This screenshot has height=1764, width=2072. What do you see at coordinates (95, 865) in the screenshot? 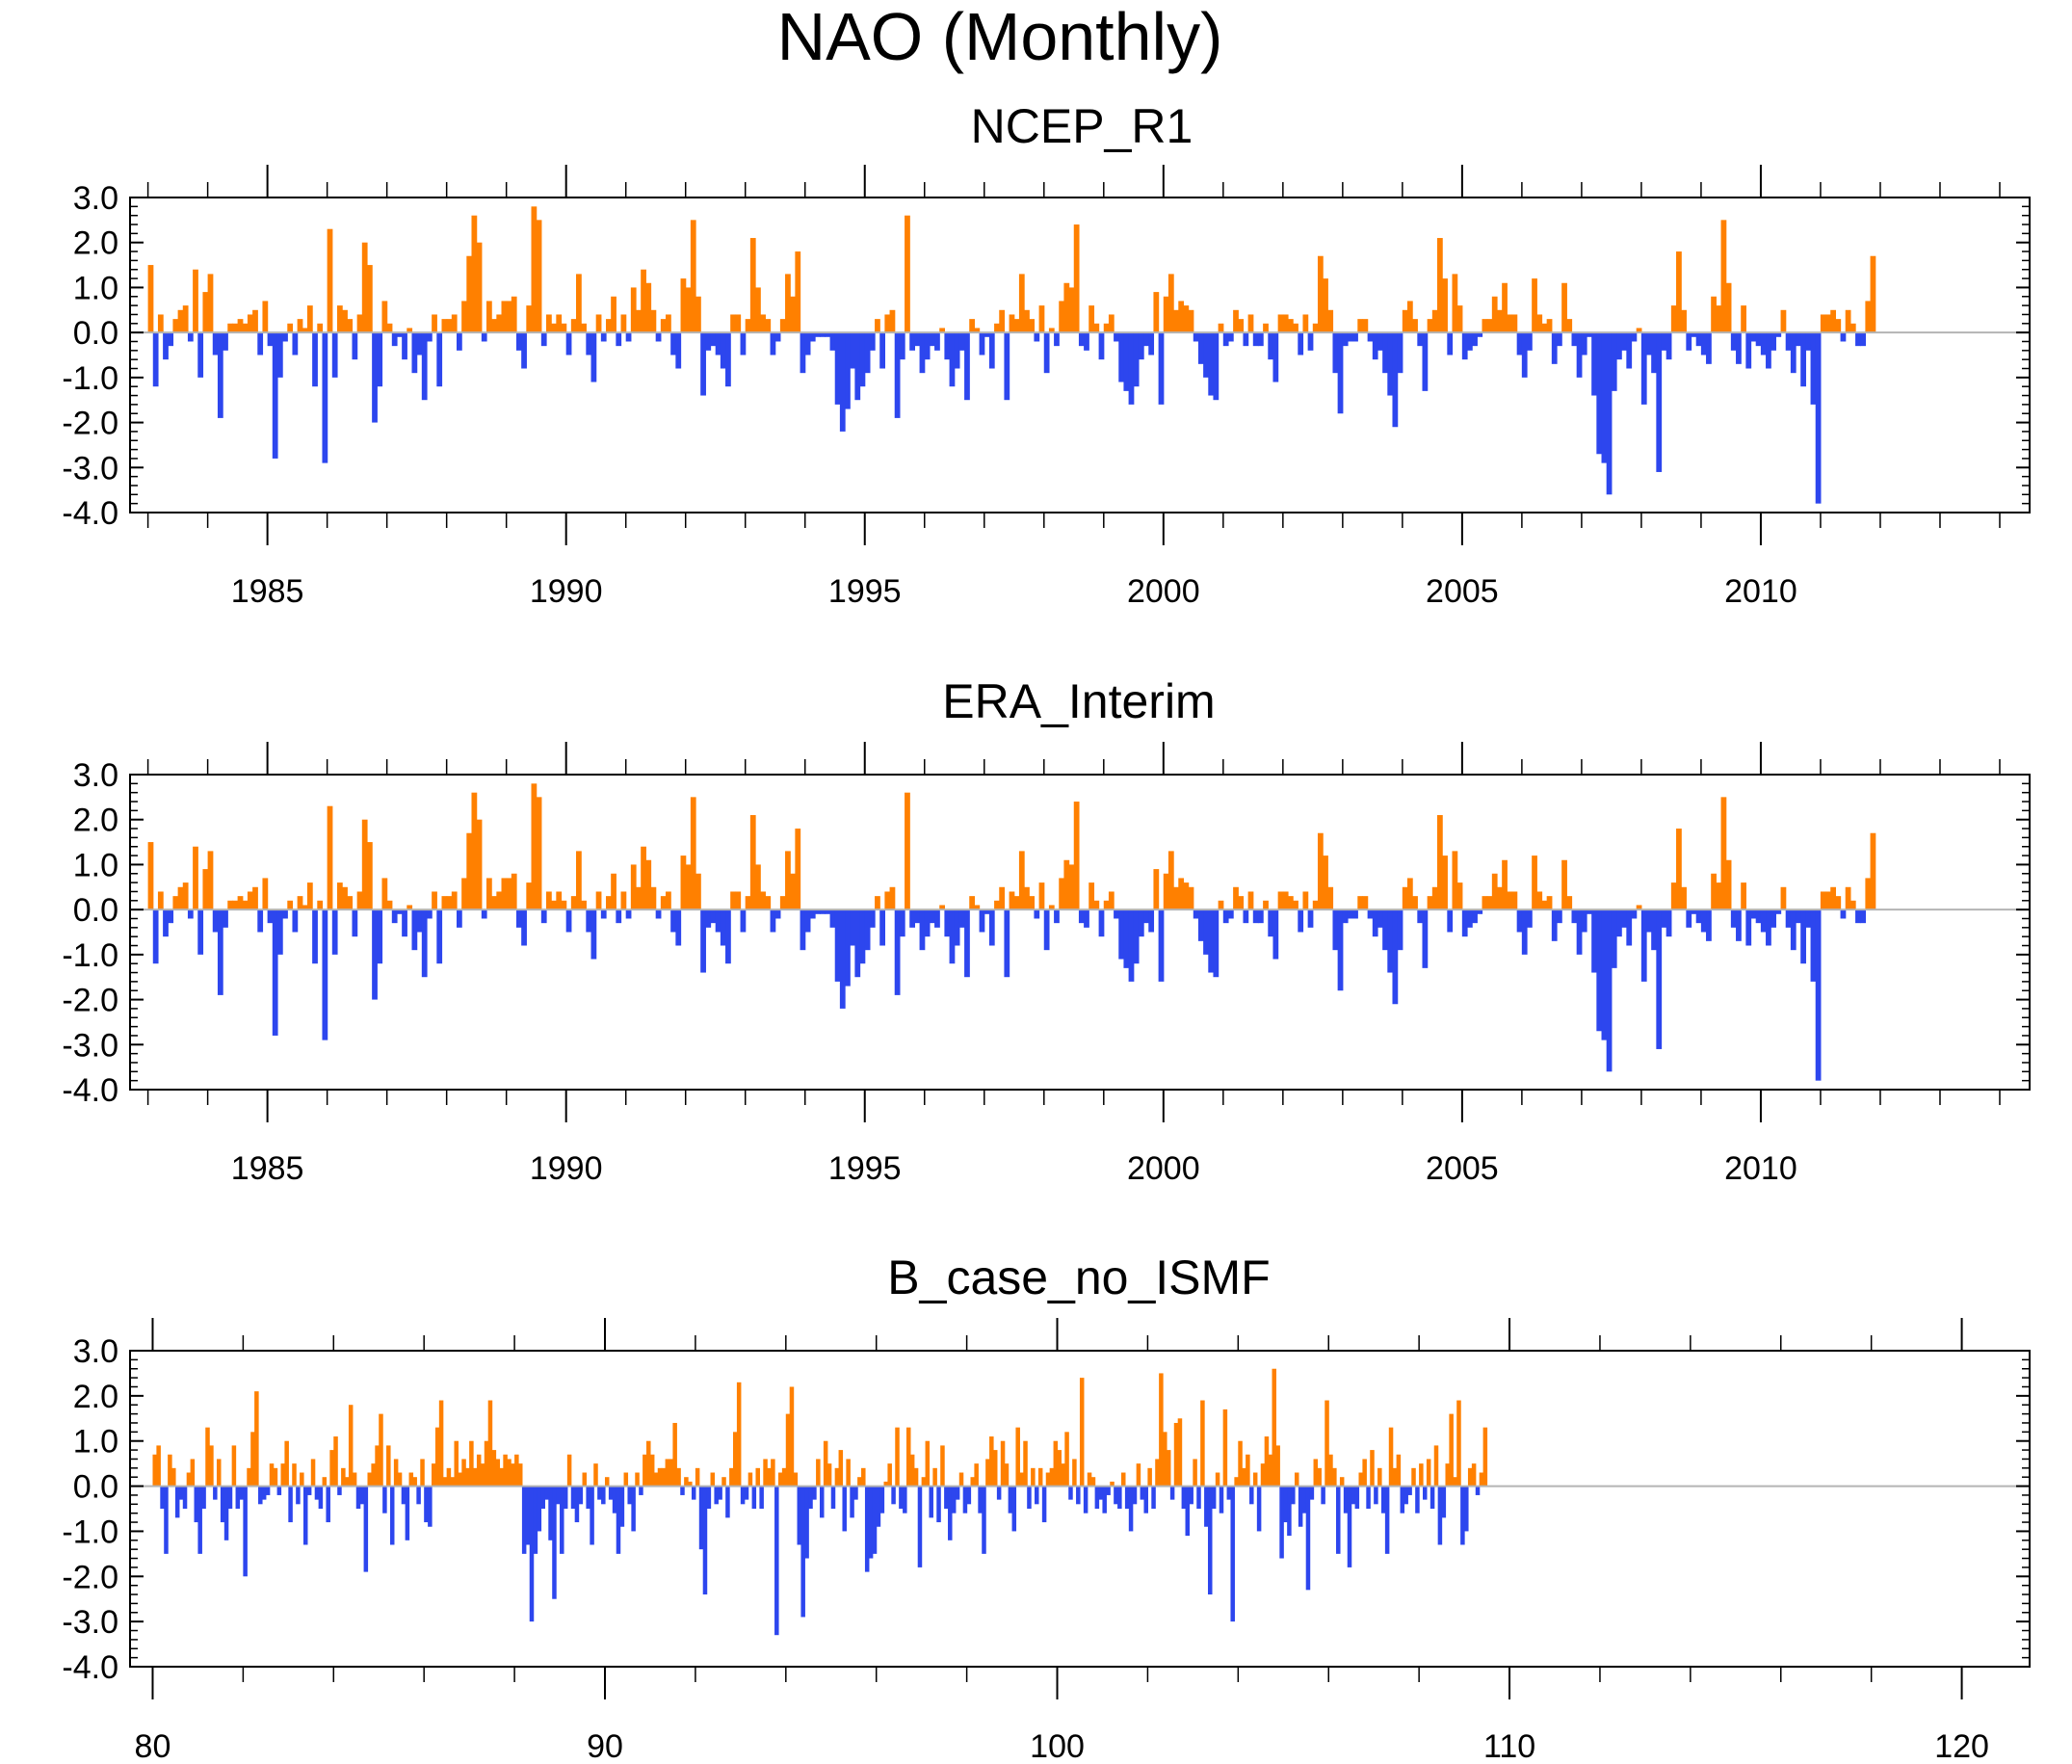
I see `y-tick-label: 1.0` at bounding box center [95, 865].